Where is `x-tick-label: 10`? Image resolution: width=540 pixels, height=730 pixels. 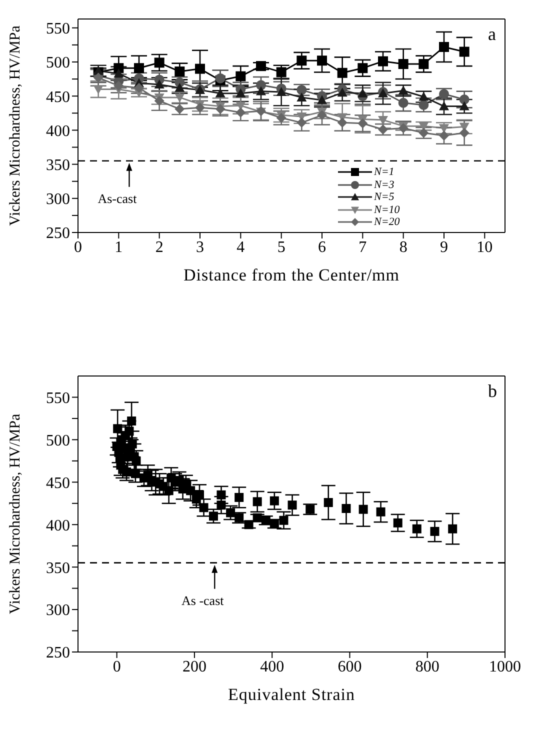 x-tick-label: 10 is located at coordinates (484, 247).